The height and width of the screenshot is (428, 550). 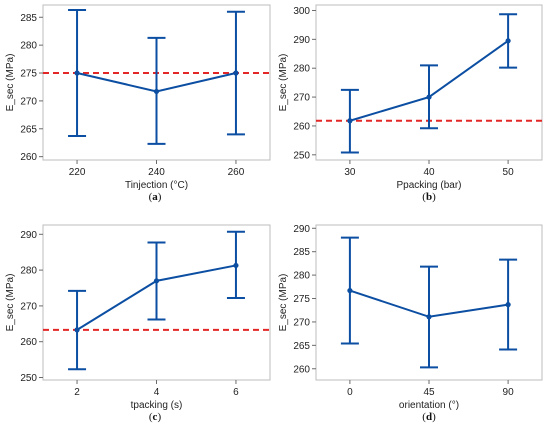 What do you see at coordinates (28, 157) in the screenshot?
I see `panel-a-y-tick-label: 260` at bounding box center [28, 157].